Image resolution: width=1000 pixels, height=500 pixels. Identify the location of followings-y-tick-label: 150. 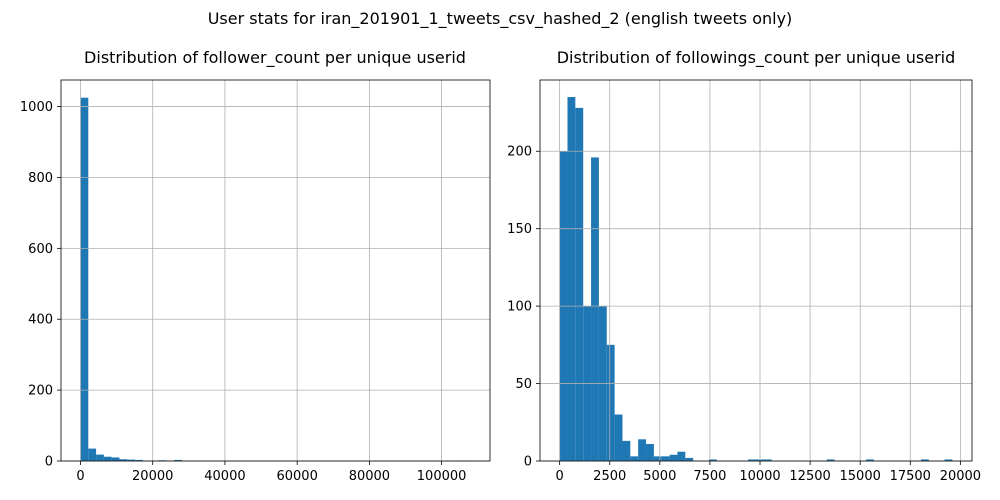
(519, 229).